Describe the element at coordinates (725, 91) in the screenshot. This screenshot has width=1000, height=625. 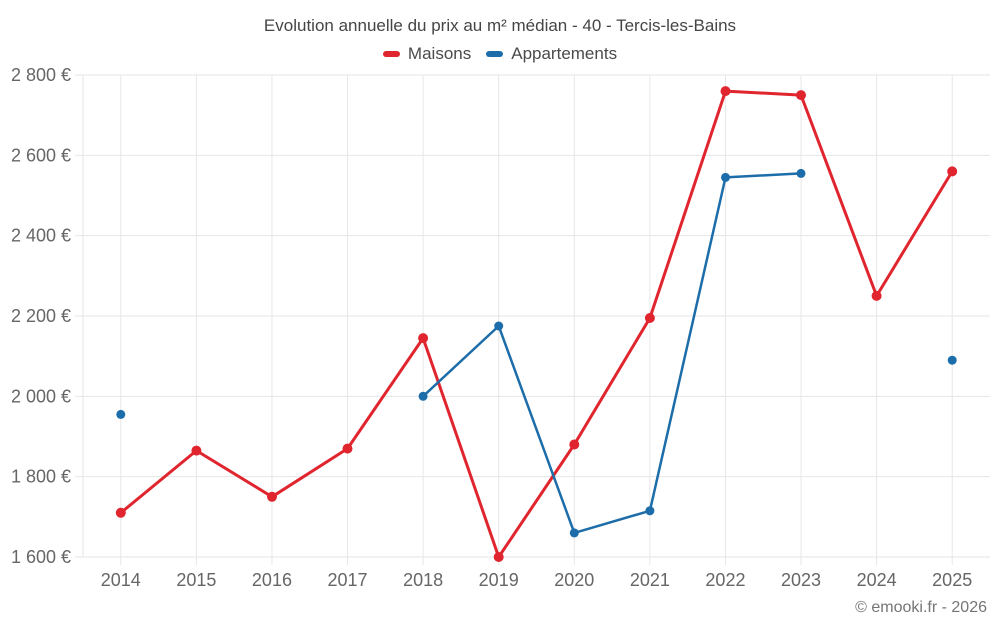
I see `point-maisons-2022` at that location.